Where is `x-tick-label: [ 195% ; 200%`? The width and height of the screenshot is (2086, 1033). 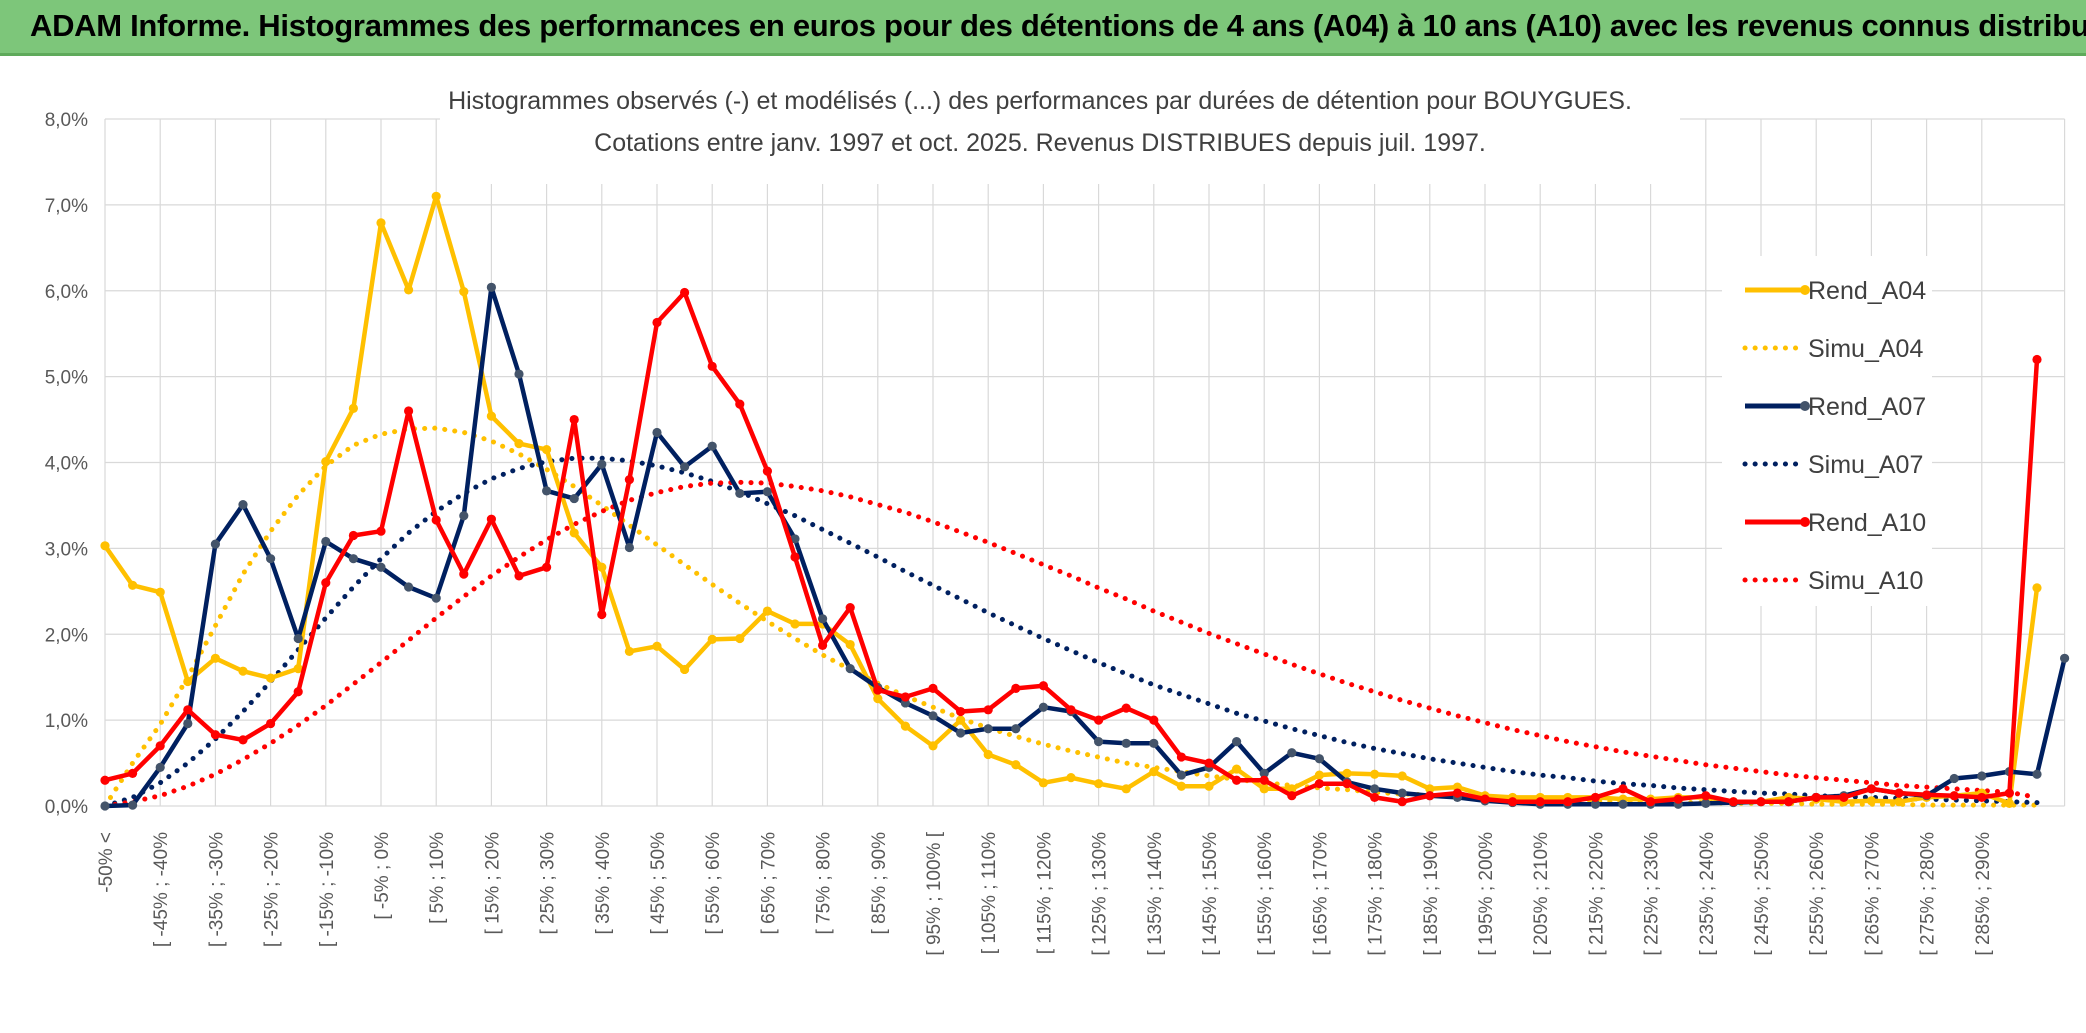
x-tick-label: [ 195% ; 200% is located at coordinates (1486, 894).